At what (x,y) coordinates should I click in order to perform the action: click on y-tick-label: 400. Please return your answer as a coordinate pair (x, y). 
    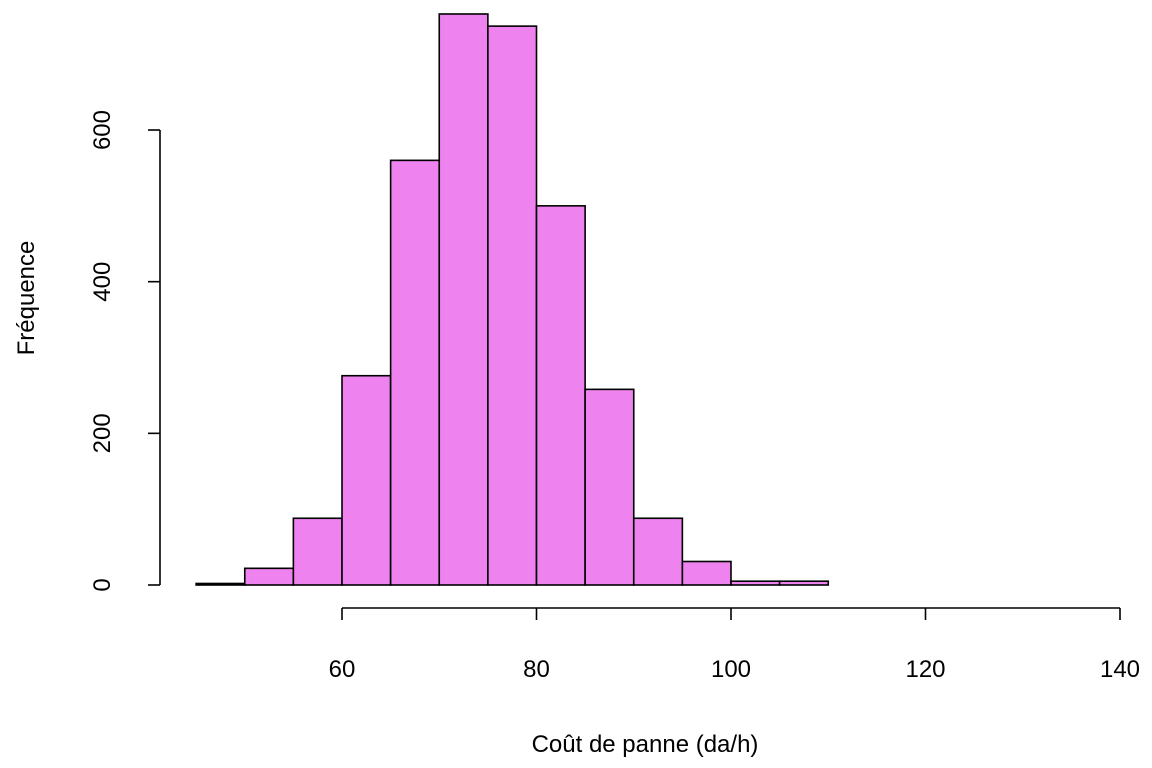
    Looking at the image, I should click on (102, 282).